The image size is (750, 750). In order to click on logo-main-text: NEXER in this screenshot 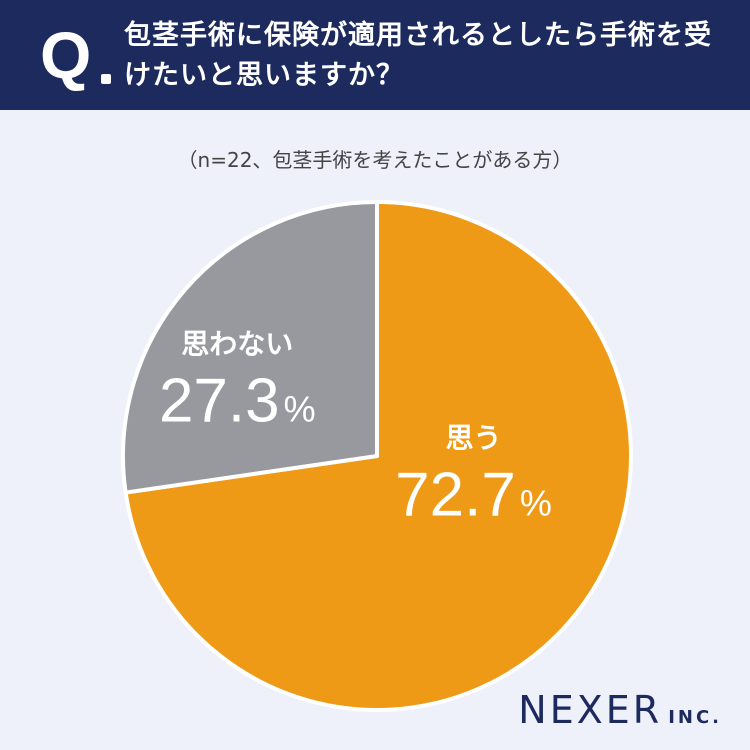, I will do `click(590, 710)`.